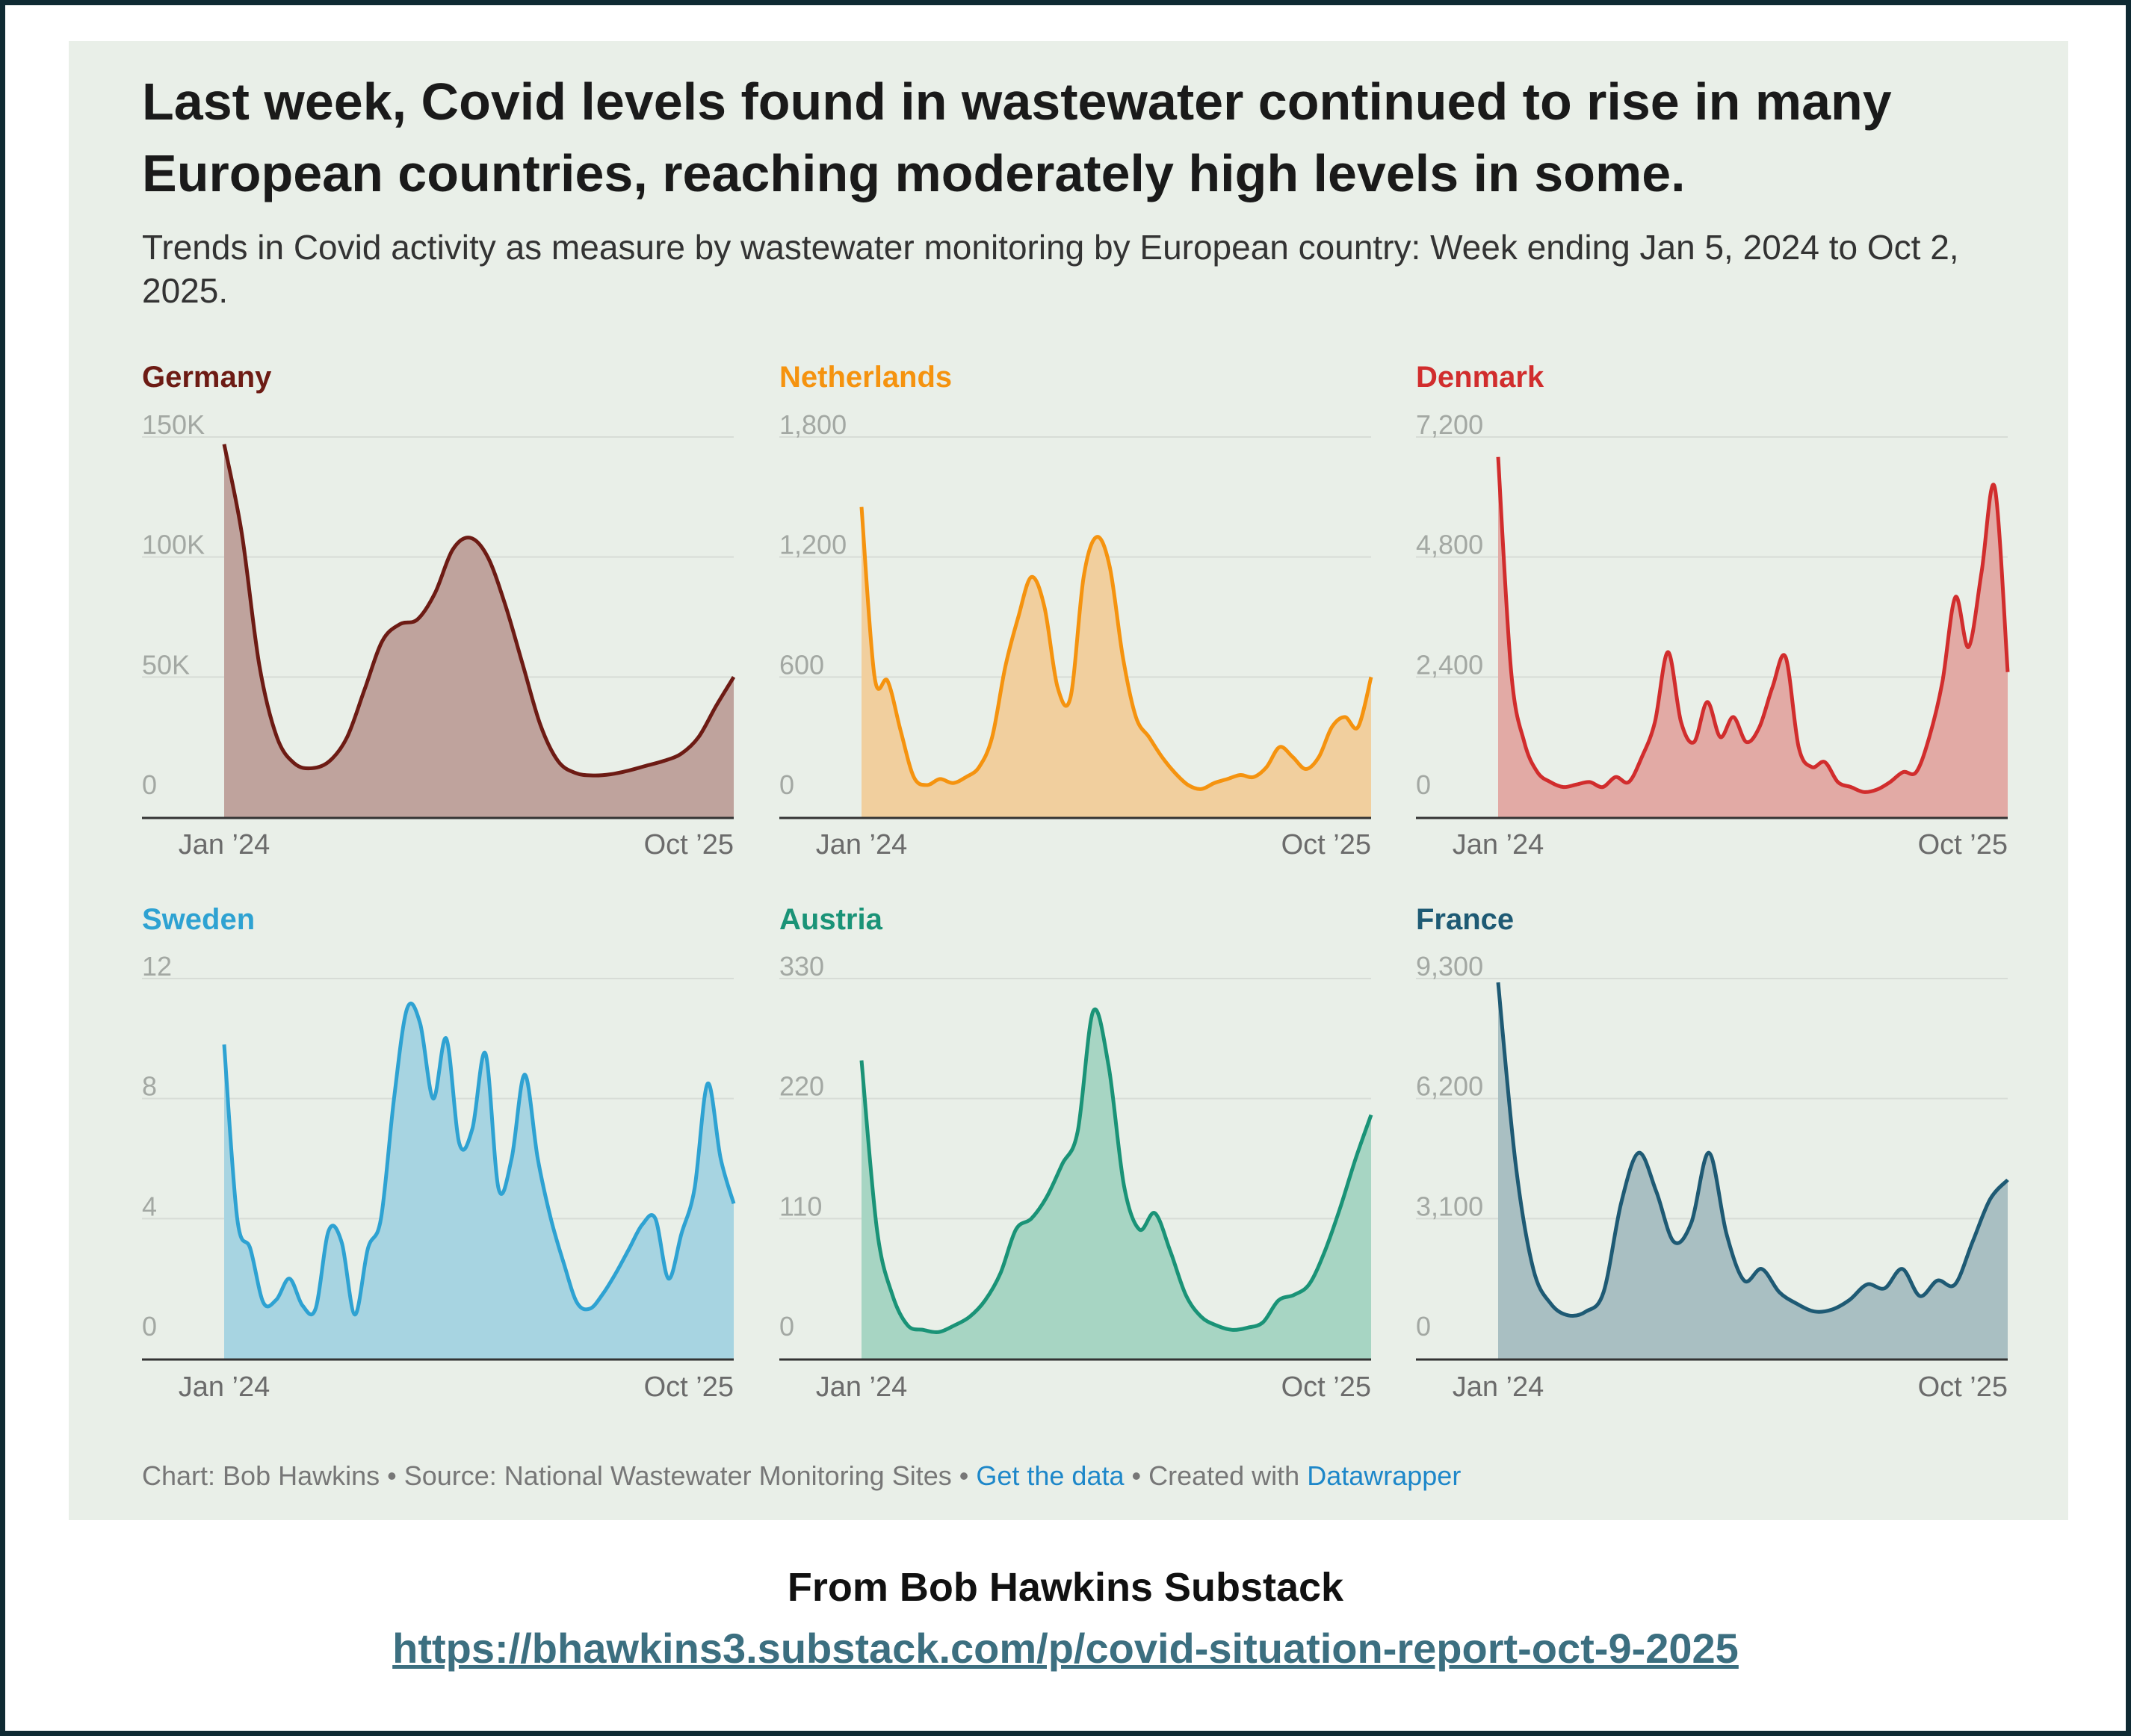 This screenshot has width=2131, height=1736. What do you see at coordinates (786, 1326) in the screenshot?
I see `austria-ytick-label: 0` at bounding box center [786, 1326].